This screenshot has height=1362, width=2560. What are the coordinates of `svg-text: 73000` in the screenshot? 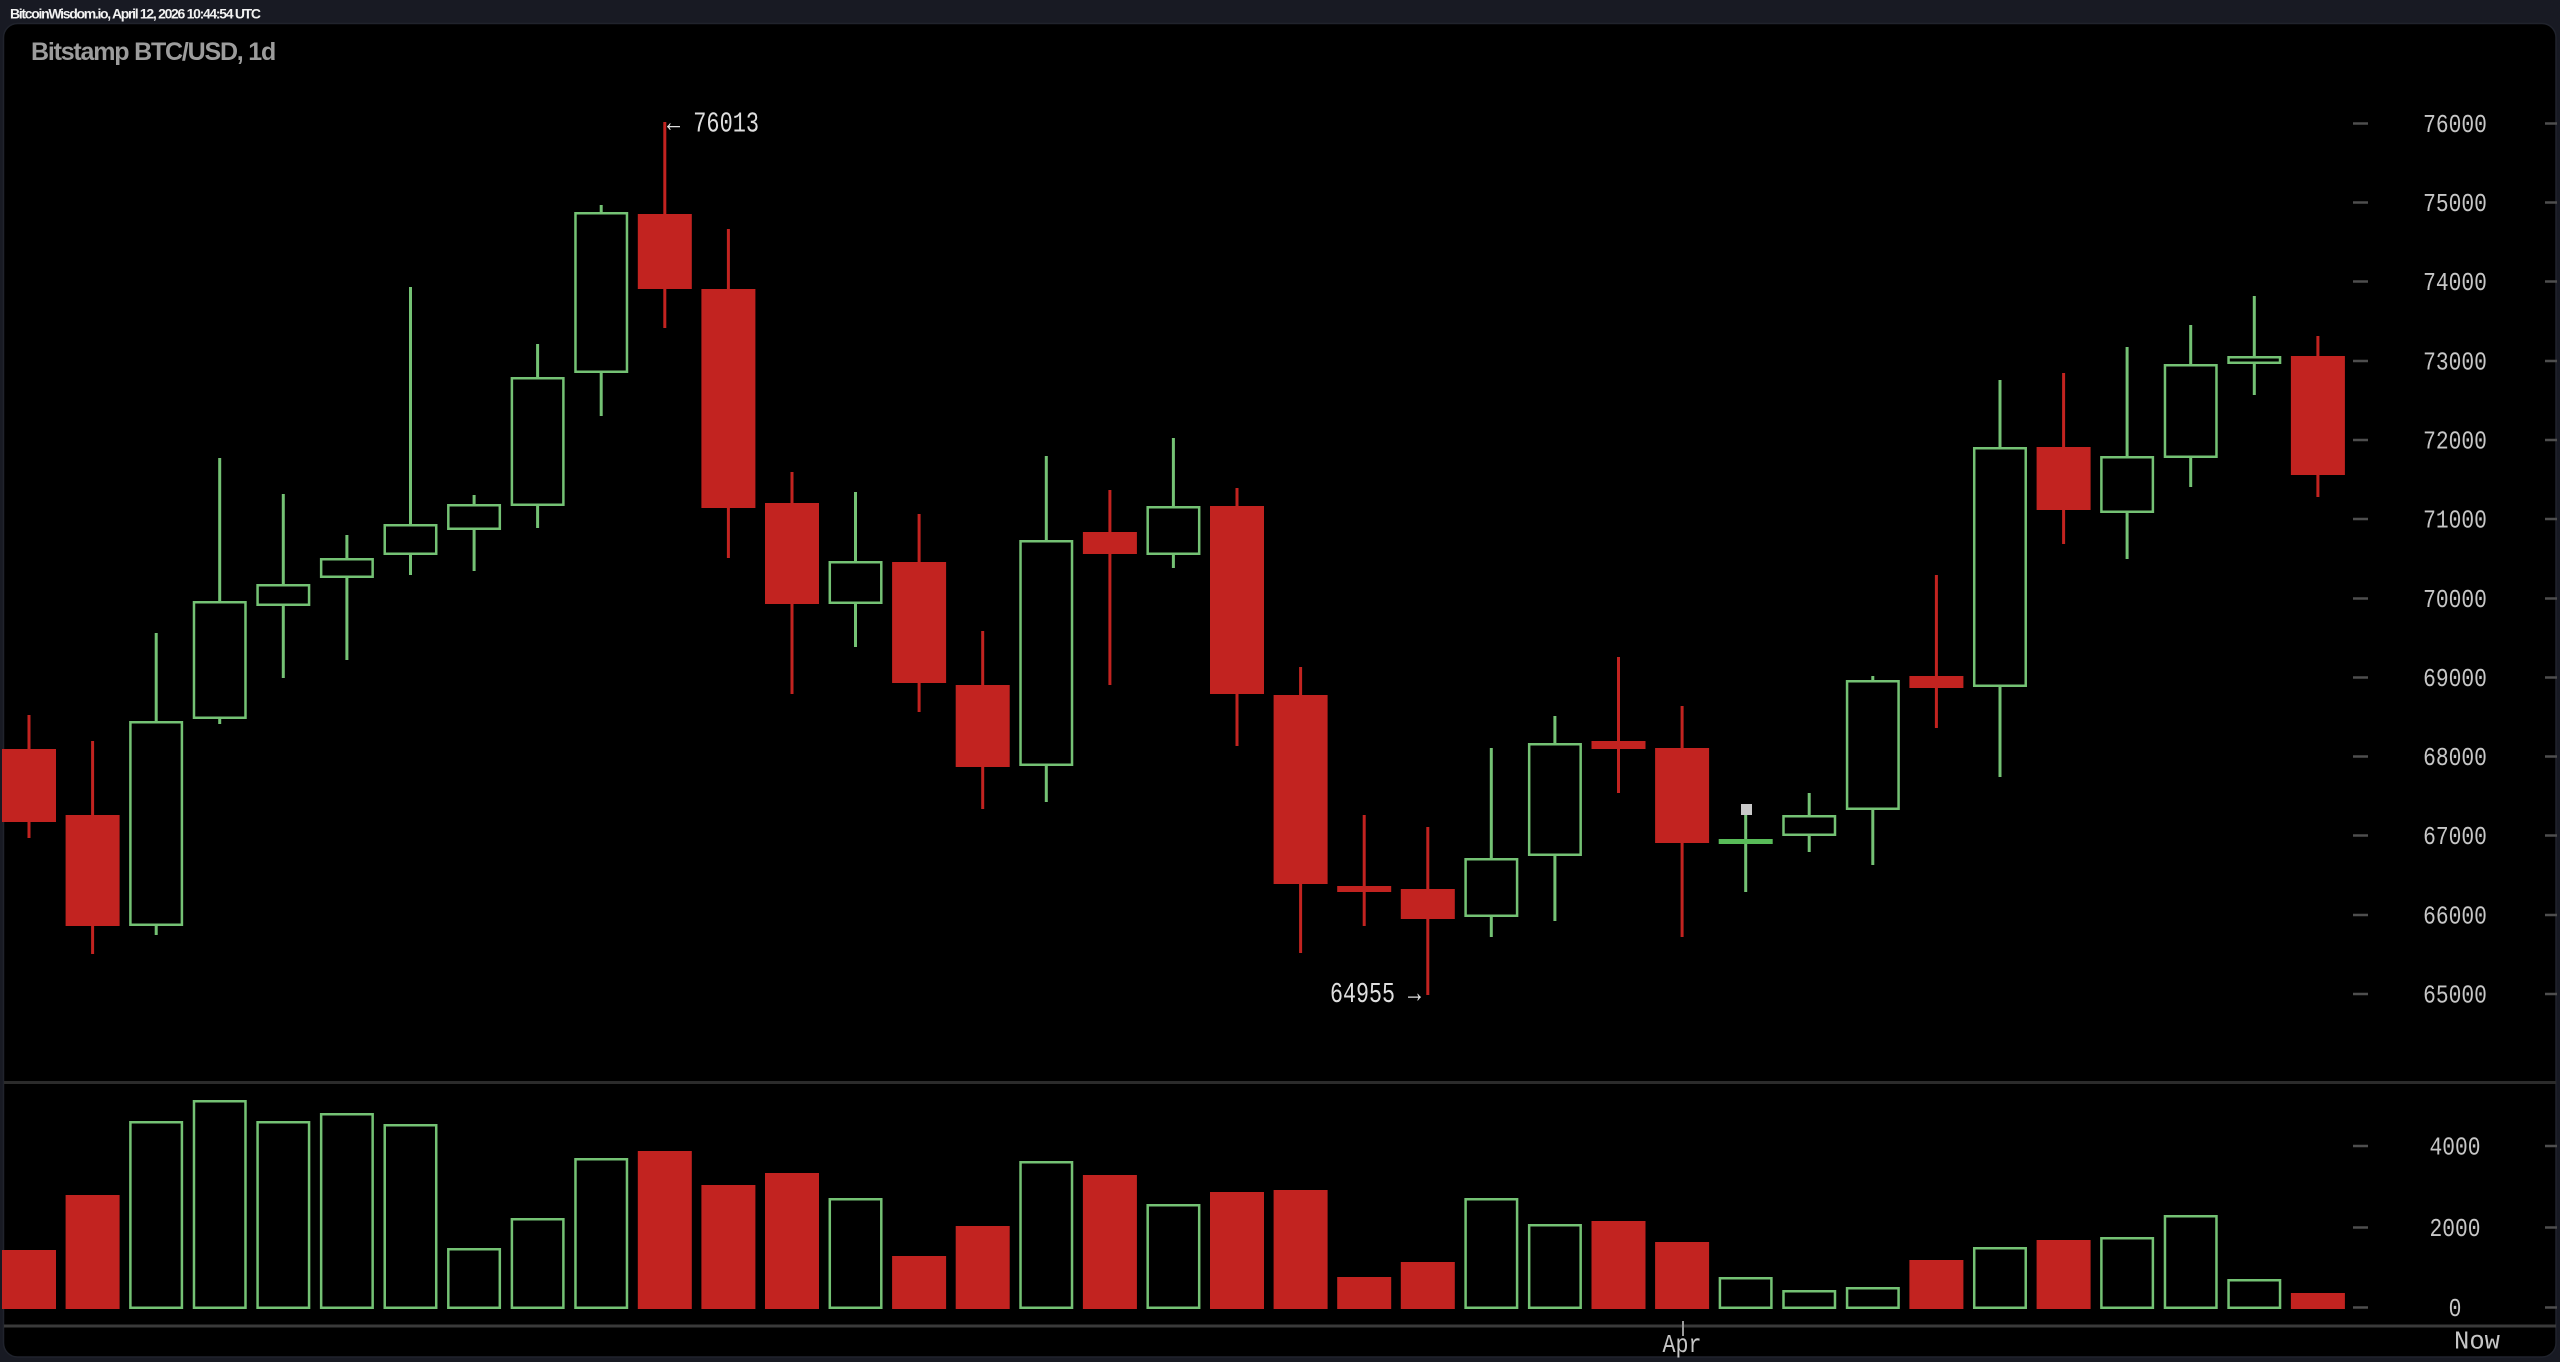 It's located at (2455, 363).